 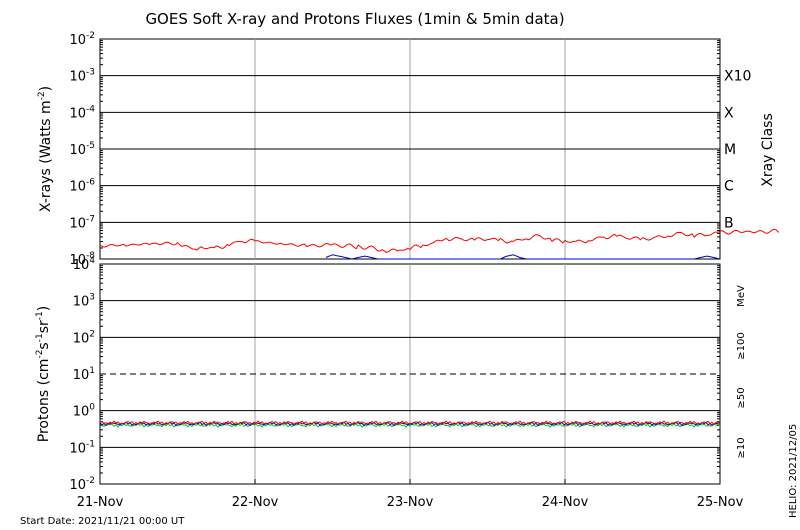 I want to click on xray-y-tick-label: 10⁻⁵, so click(x=82, y=149).